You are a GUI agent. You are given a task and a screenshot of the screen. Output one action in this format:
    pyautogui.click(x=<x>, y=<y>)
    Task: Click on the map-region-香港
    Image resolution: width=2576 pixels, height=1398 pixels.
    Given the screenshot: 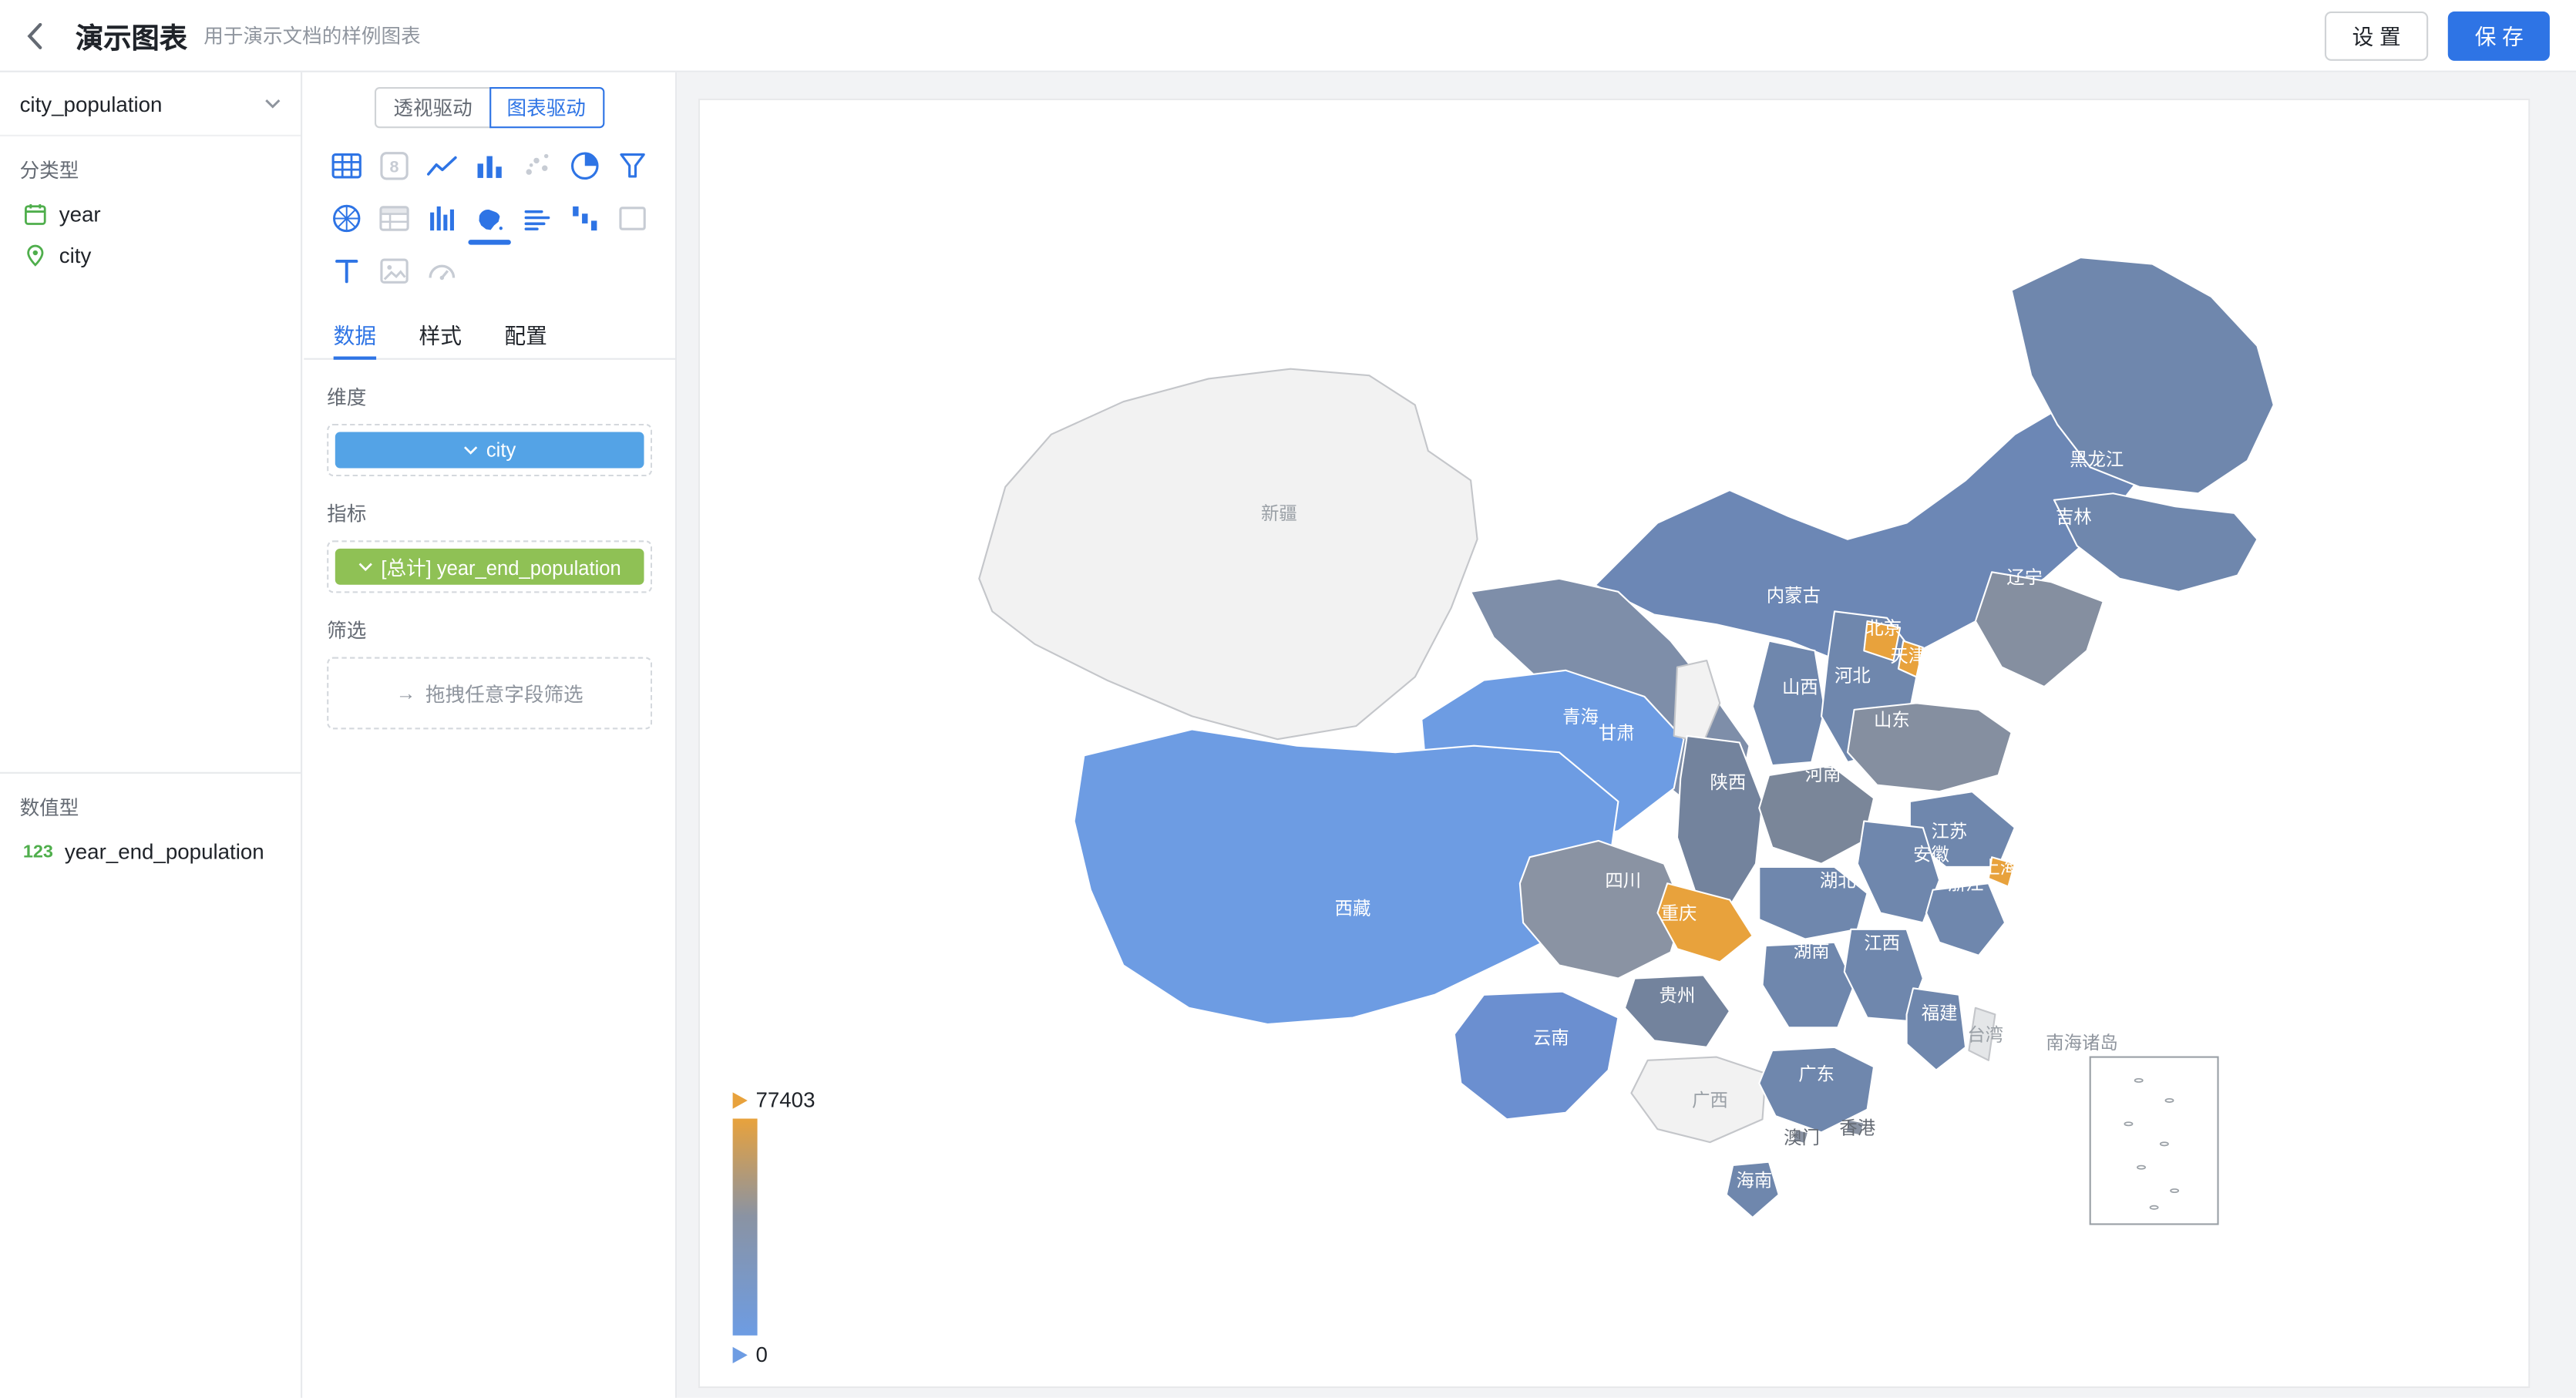 What is the action you would take?
    pyautogui.click(x=1855, y=1127)
    